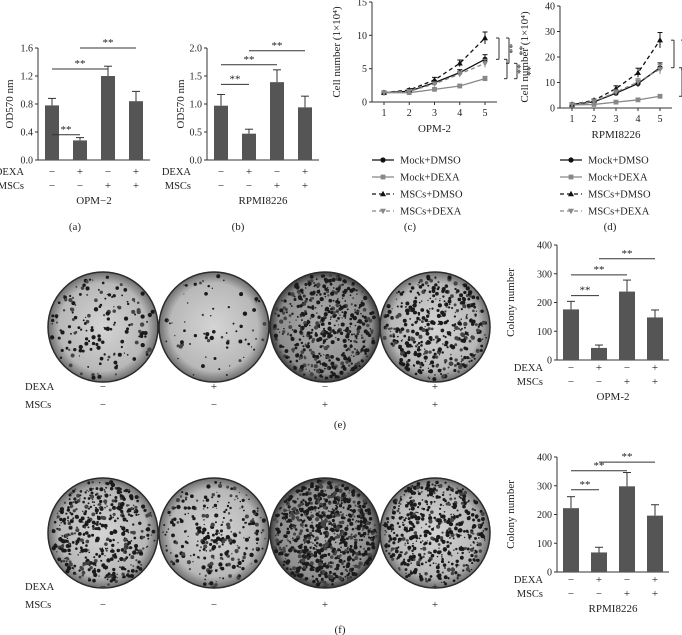  I want to click on culture-dish, so click(103, 533).